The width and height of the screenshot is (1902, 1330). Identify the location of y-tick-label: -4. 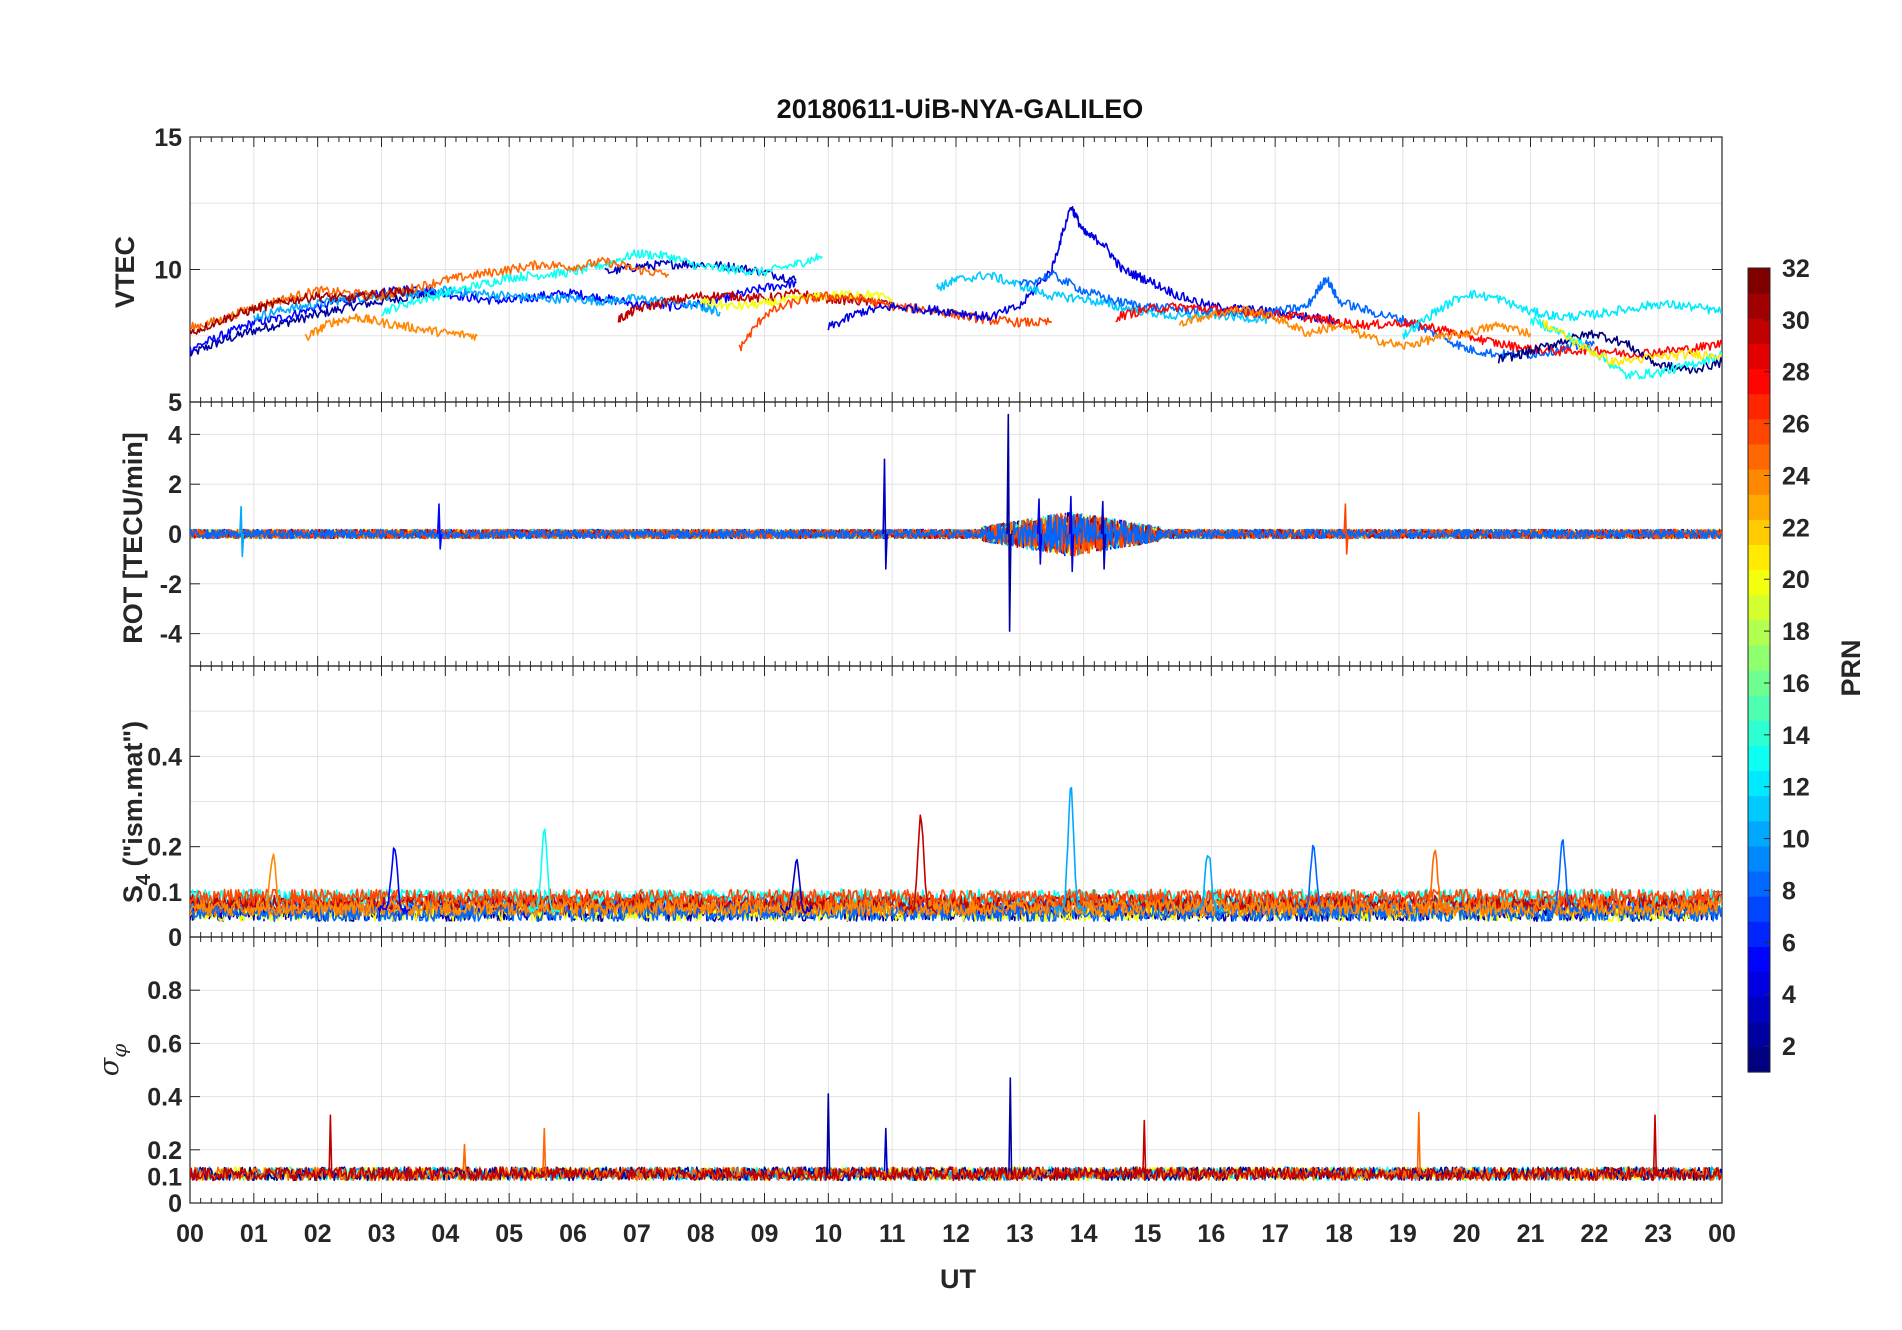
(171, 635).